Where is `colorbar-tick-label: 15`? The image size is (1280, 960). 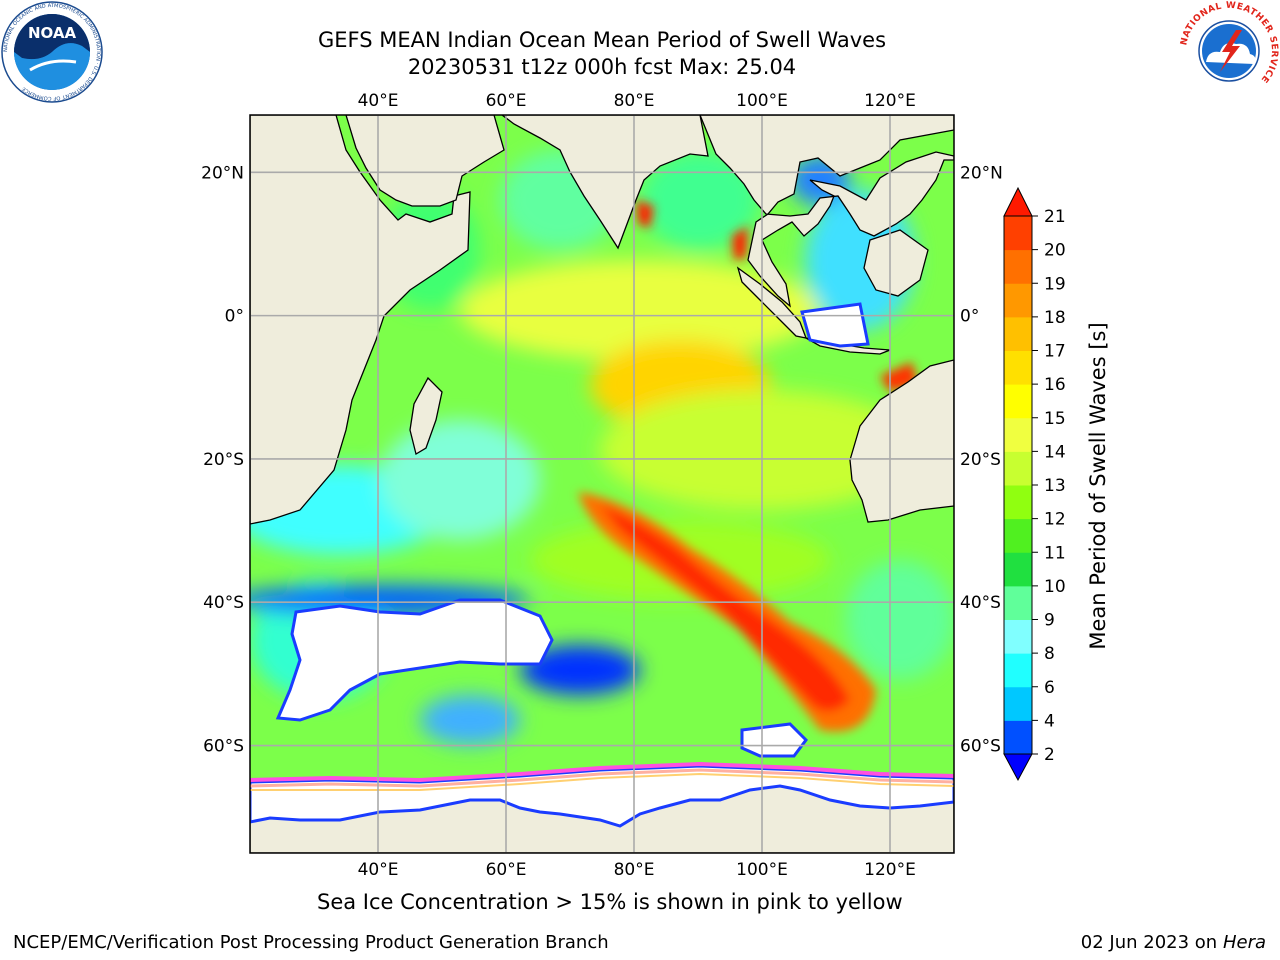 colorbar-tick-label: 15 is located at coordinates (1055, 419).